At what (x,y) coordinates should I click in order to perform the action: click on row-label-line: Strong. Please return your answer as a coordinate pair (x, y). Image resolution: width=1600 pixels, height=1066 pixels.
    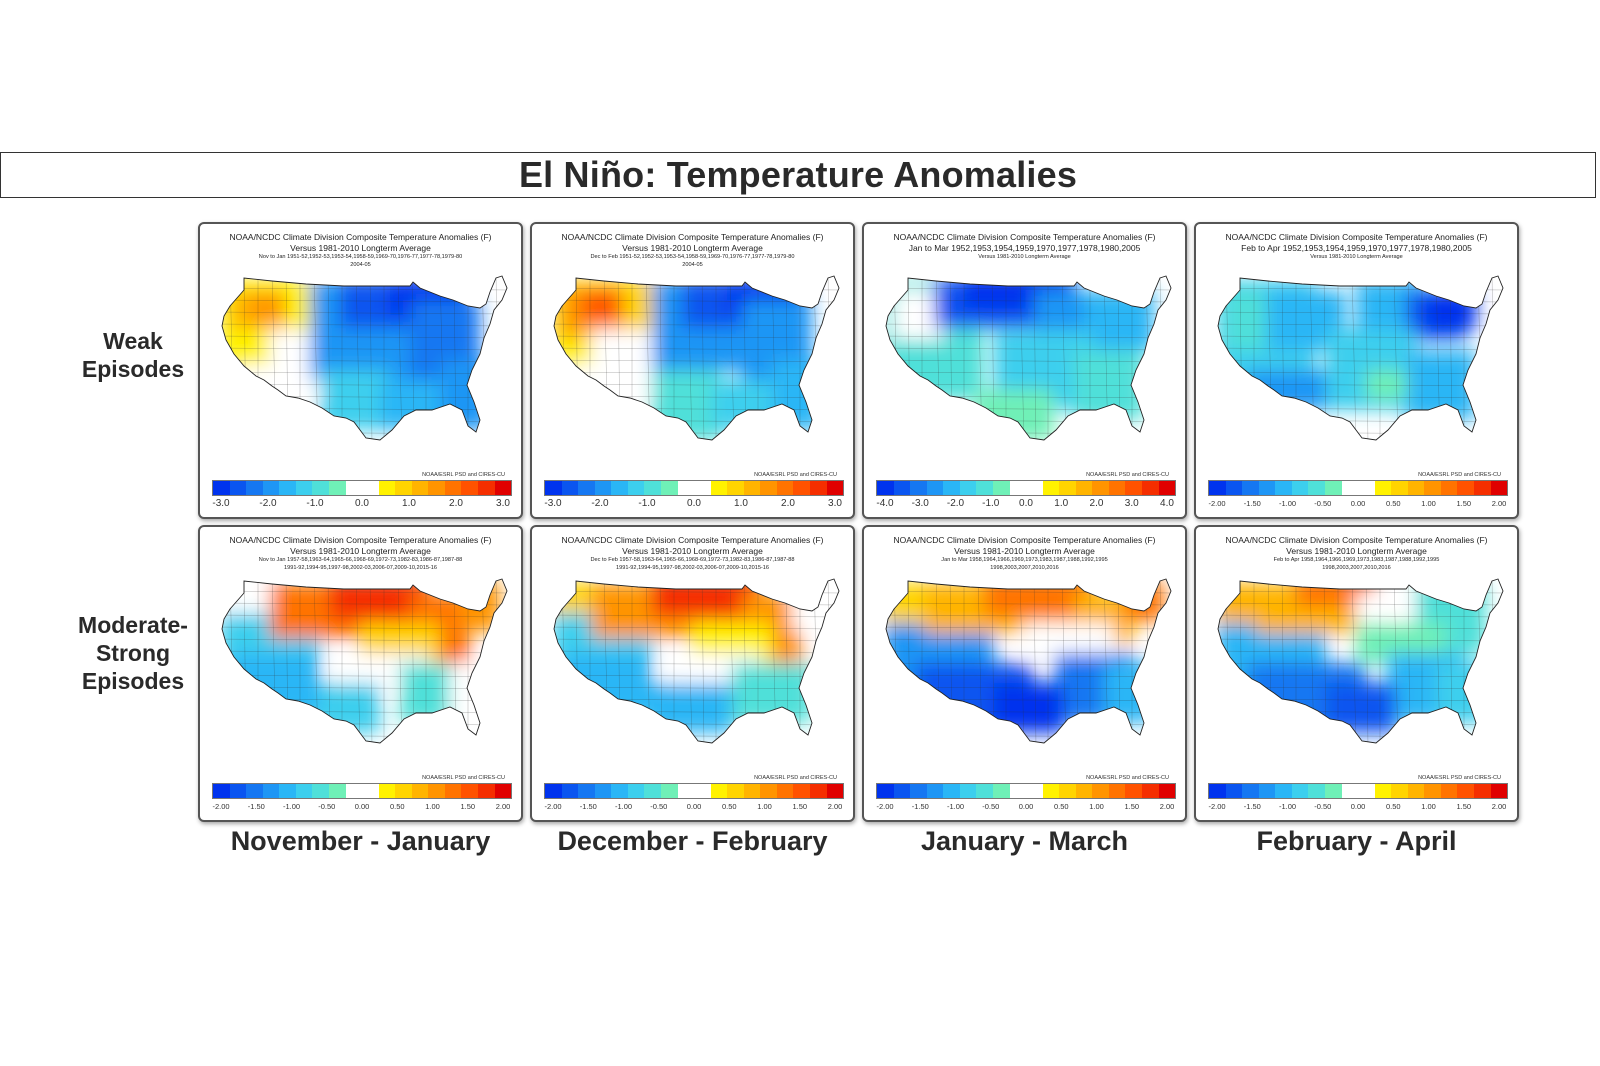
    Looking at the image, I should click on (133, 653).